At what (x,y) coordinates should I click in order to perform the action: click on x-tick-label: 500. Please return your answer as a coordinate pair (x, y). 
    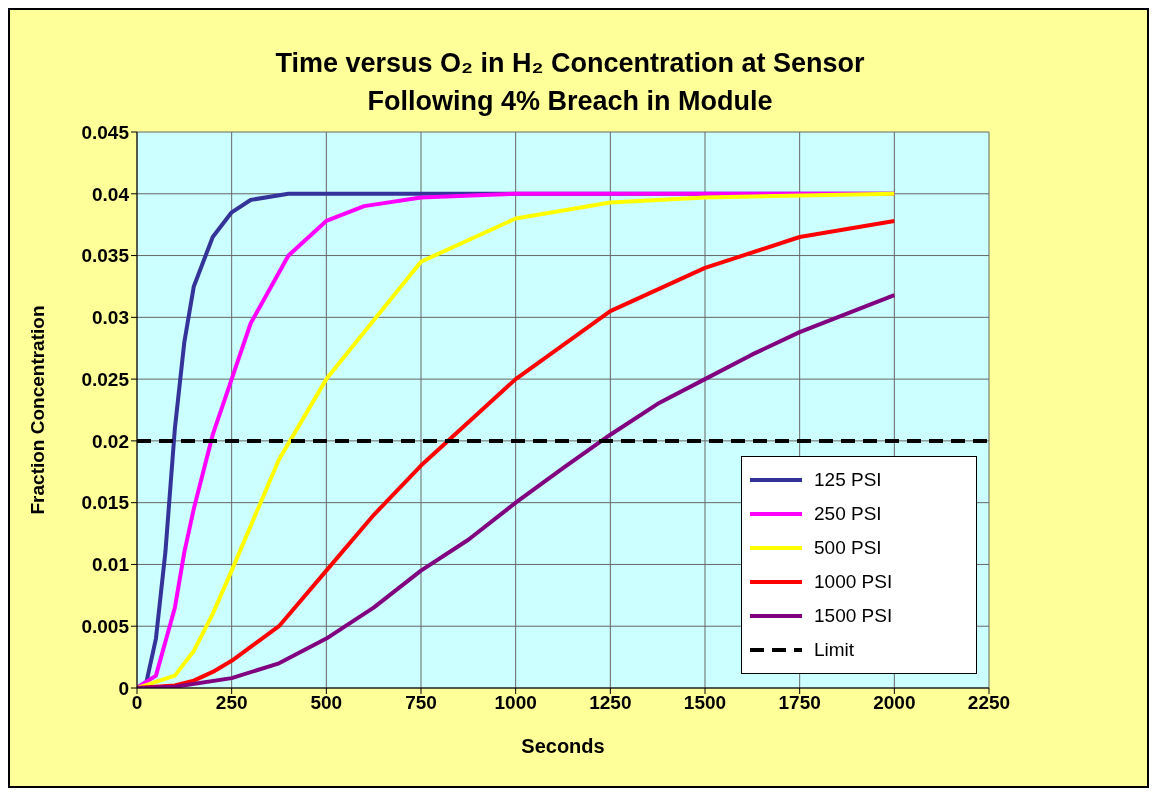
    Looking at the image, I should click on (326, 703).